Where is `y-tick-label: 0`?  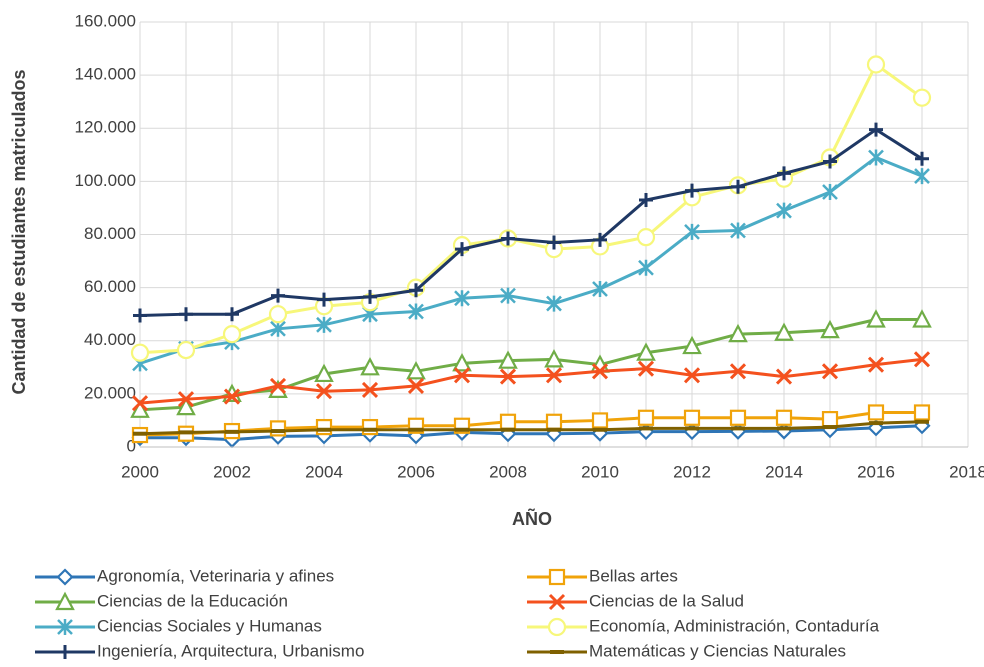
y-tick-label: 0 is located at coordinates (131, 445).